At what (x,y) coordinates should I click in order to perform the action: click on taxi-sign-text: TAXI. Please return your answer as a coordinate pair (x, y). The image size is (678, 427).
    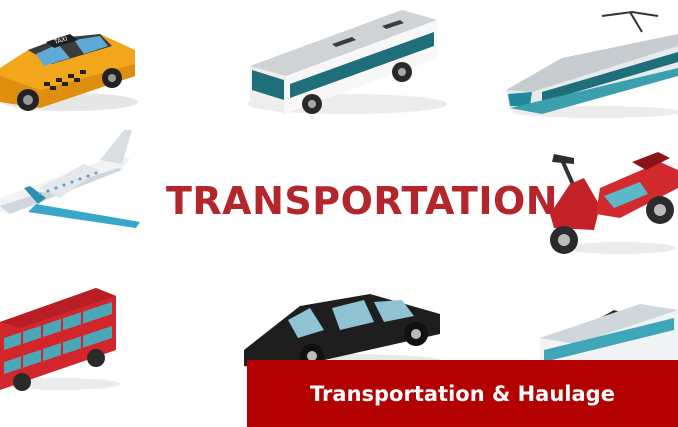
    Looking at the image, I should click on (61, 40).